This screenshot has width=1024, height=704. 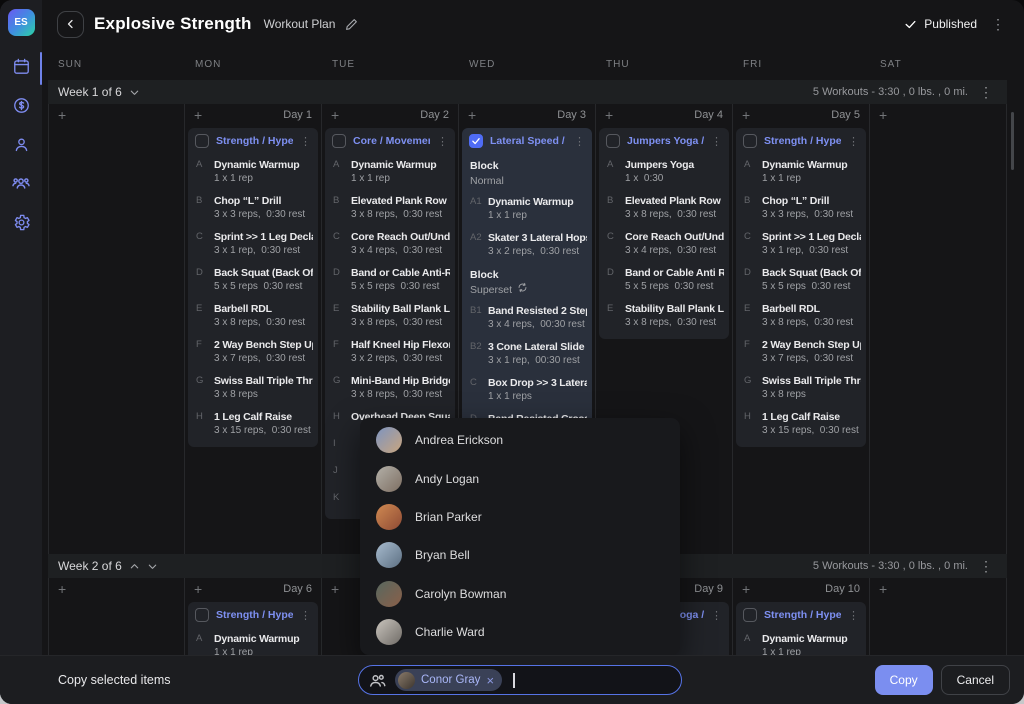 What do you see at coordinates (903, 680) in the screenshot?
I see `copy-button: Copy` at bounding box center [903, 680].